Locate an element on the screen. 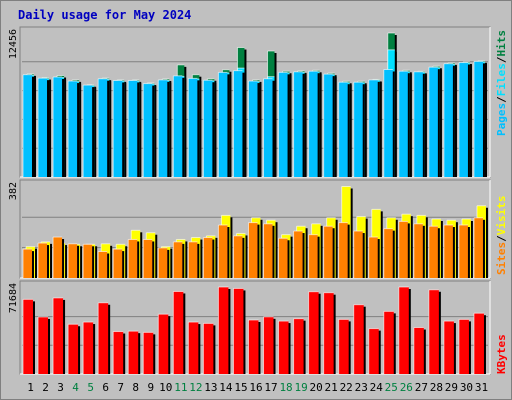 The height and width of the screenshot is (400, 512). x-tick-label-23: 23 is located at coordinates (361, 387).